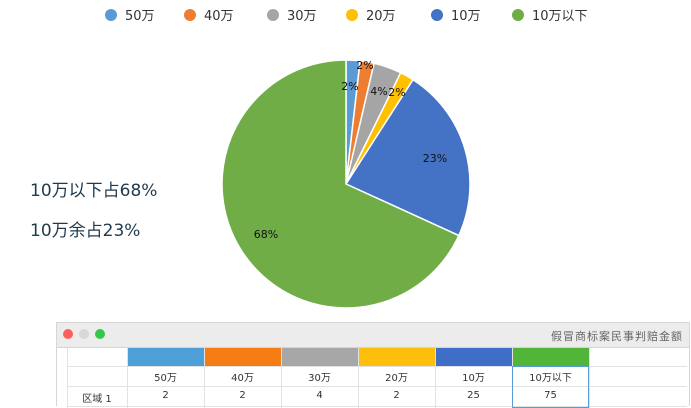  What do you see at coordinates (68, 334) in the screenshot?
I see `close-button` at bounding box center [68, 334].